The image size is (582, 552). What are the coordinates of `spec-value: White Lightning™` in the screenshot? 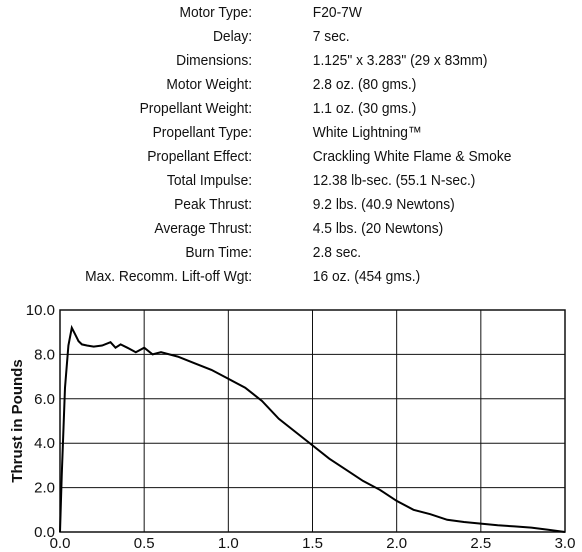 It's located at (367, 132).